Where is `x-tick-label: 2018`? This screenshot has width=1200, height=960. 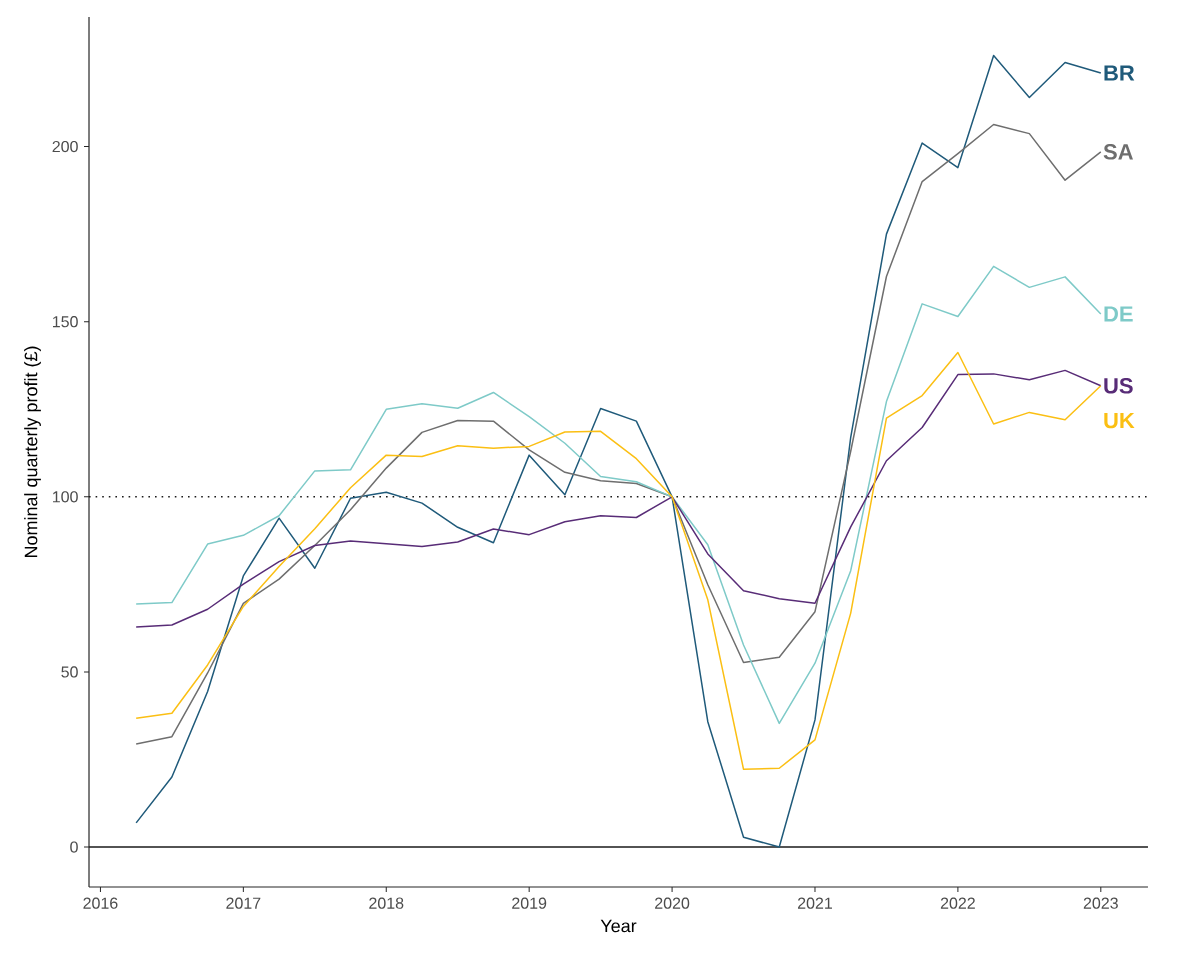
x-tick-label: 2018 is located at coordinates (386, 903).